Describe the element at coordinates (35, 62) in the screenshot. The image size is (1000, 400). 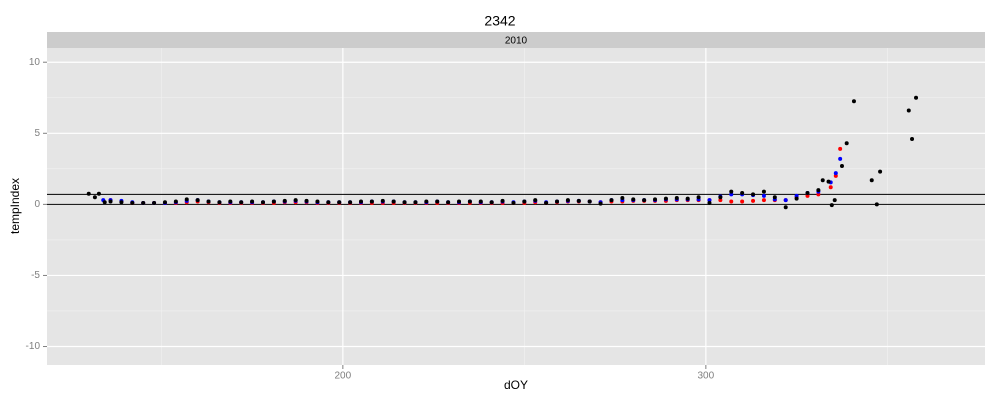
I see `y-tick-label: 10` at that location.